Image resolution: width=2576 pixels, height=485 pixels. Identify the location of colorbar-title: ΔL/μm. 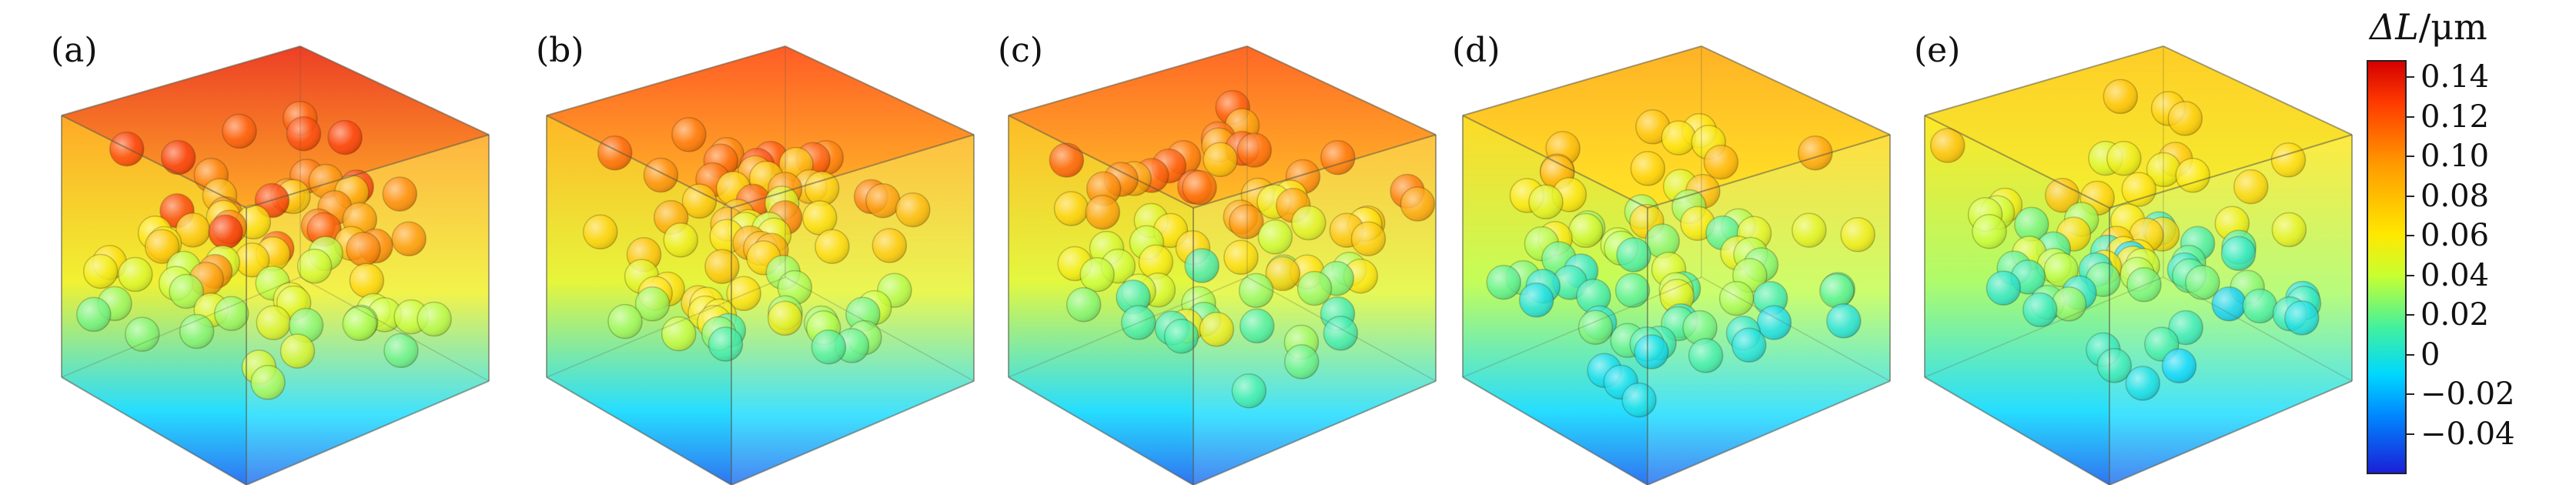
(2429, 27).